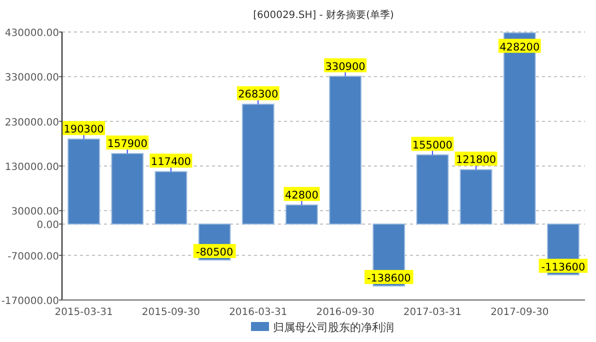 Image resolution: width=596 pixels, height=342 pixels. What do you see at coordinates (127, 144) in the screenshot?
I see `data-label: 157900` at bounding box center [127, 144].